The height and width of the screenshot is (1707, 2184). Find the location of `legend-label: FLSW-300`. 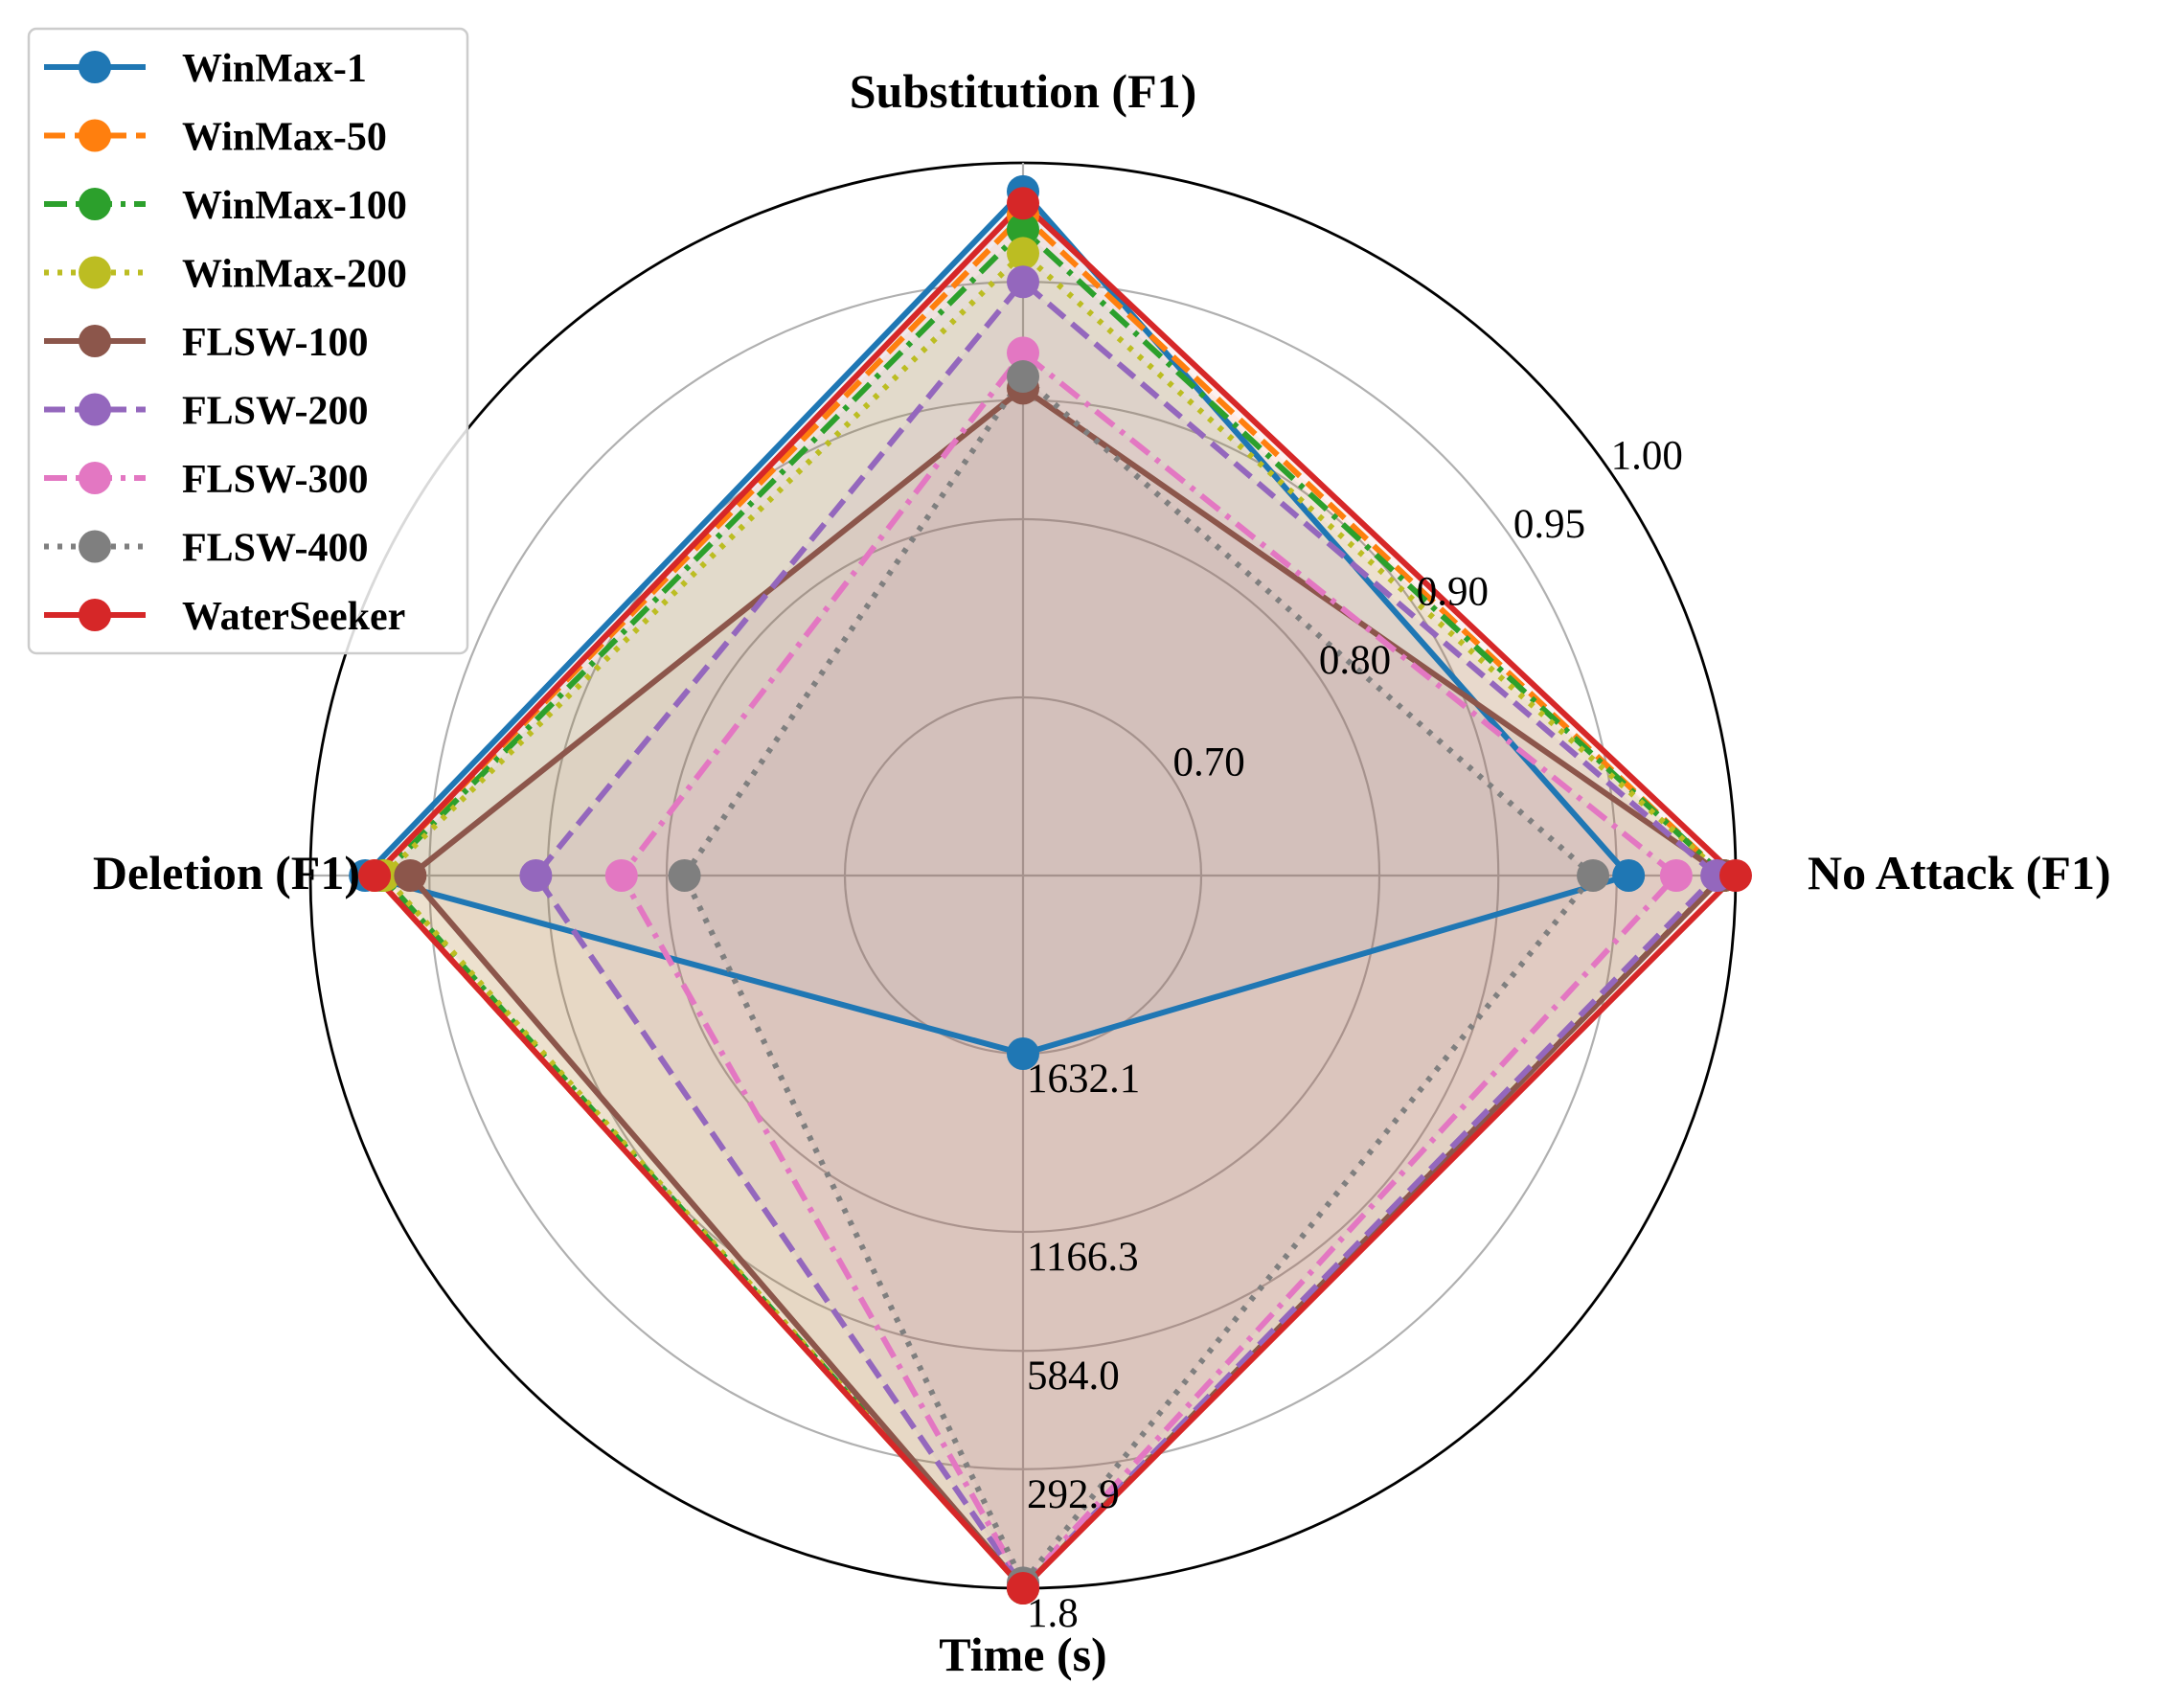

legend-label: FLSW-300 is located at coordinates (275, 480).